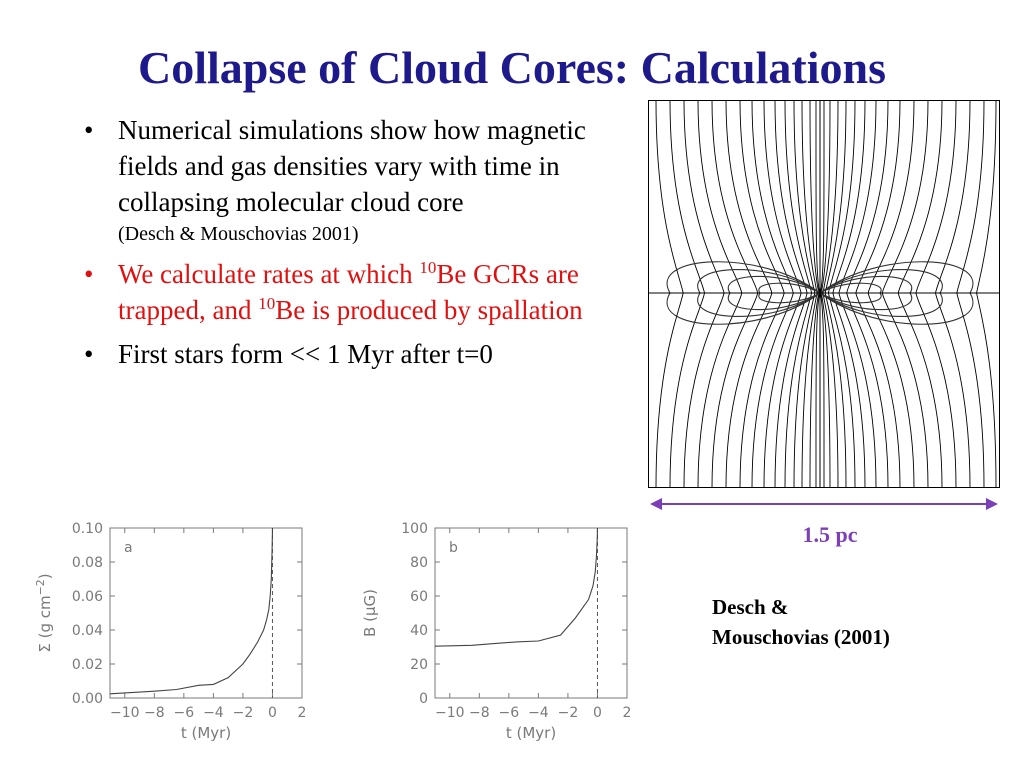  Describe the element at coordinates (423, 699) in the screenshot. I see `y-tick-label: 0` at that location.